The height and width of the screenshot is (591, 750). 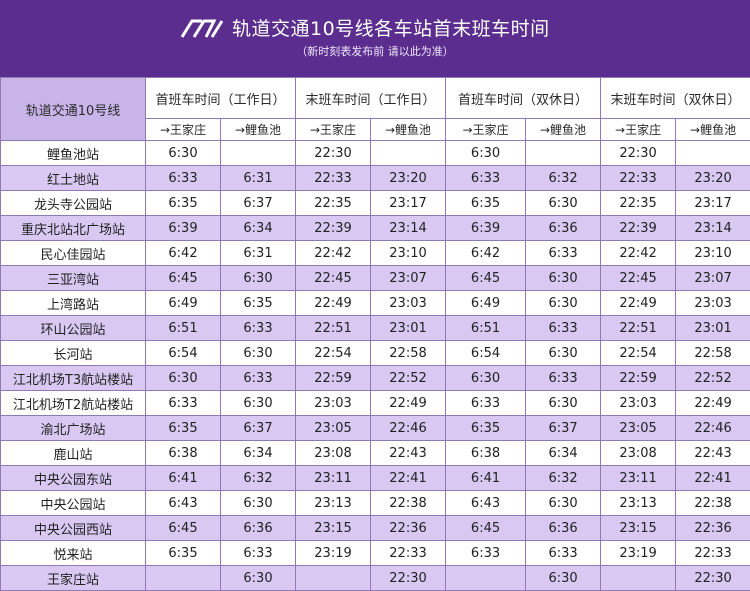 What do you see at coordinates (408, 428) in the screenshot?
I see `time-cell: 22:46` at bounding box center [408, 428].